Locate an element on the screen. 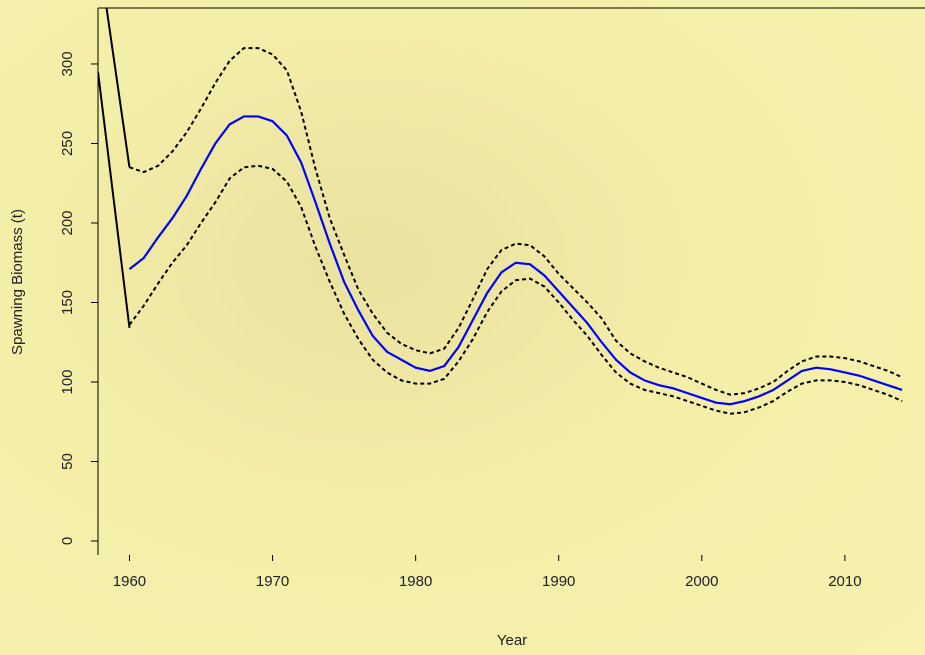 This screenshot has width=925, height=655. x-tick-label: 1980 is located at coordinates (415, 581).